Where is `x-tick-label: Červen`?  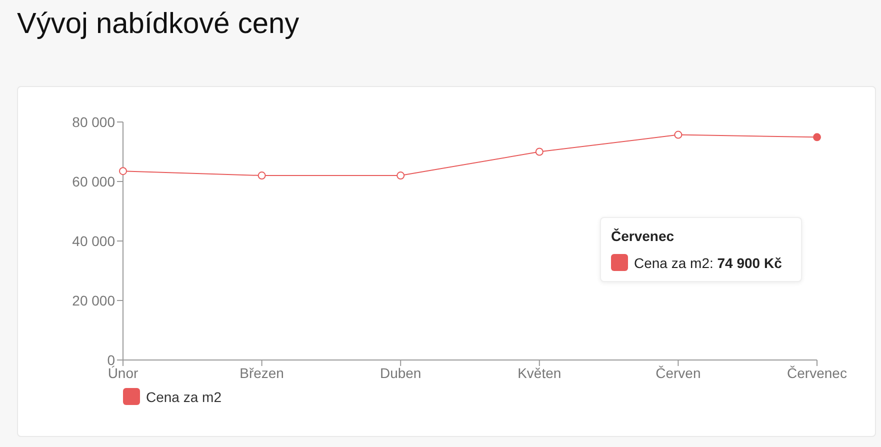 x-tick-label: Červen is located at coordinates (678, 372).